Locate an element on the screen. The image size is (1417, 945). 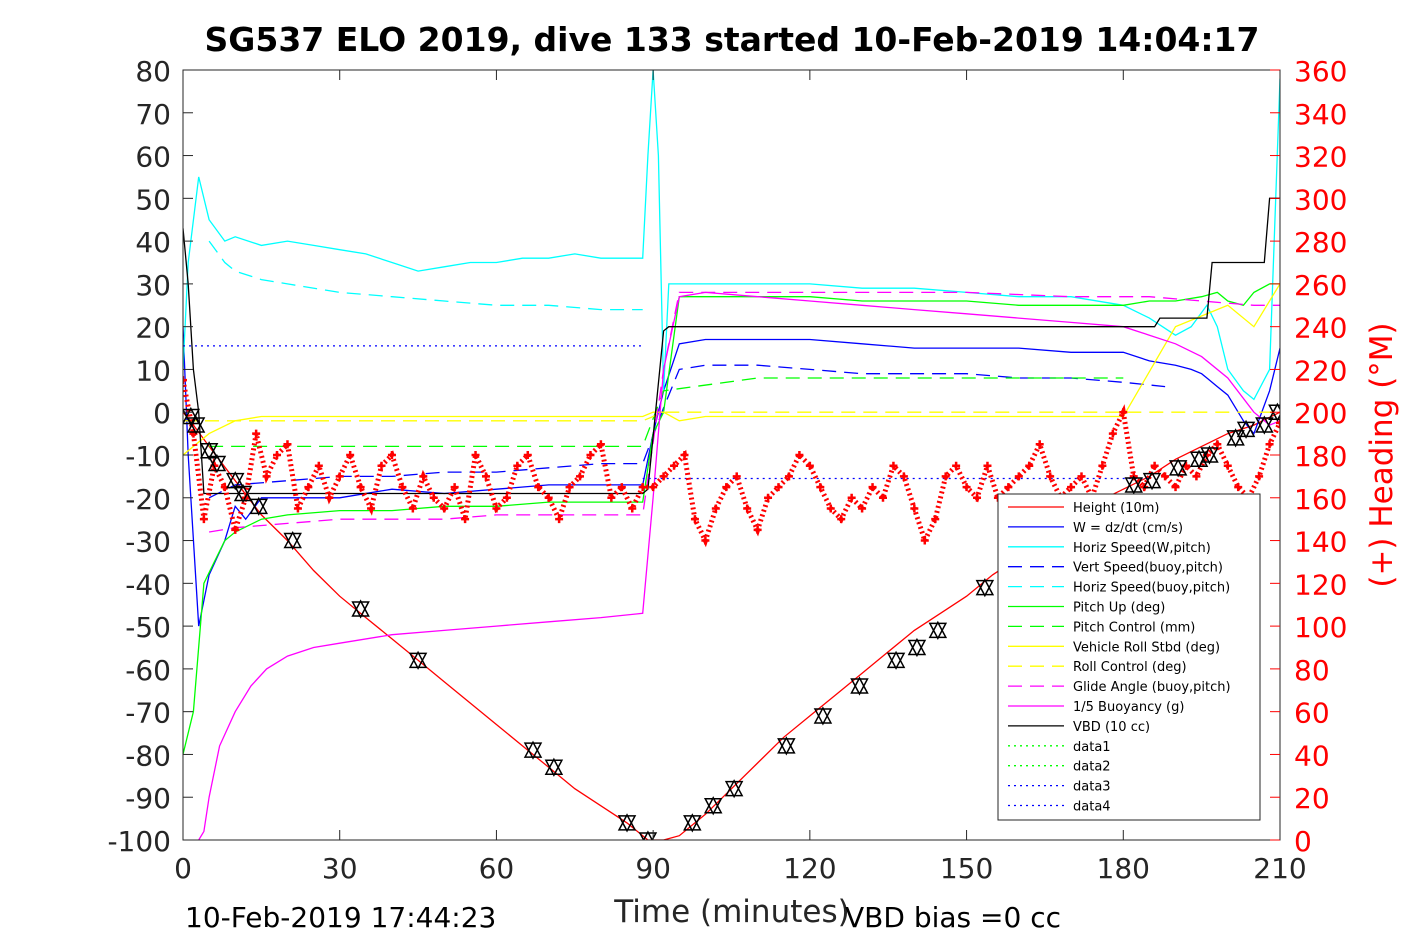
right-tick-label: 360 is located at coordinates (1320, 71).